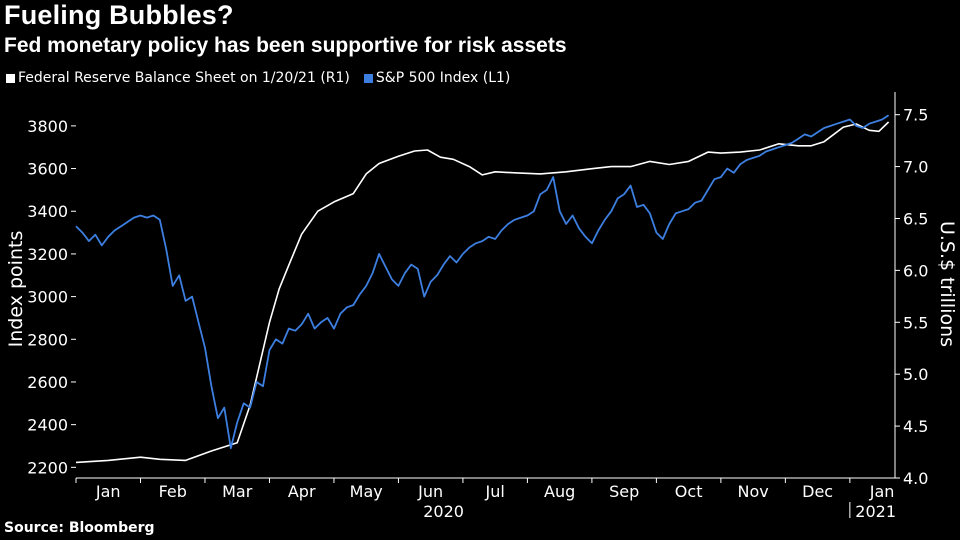  Describe the element at coordinates (689, 491) in the screenshot. I see `x-tick-label: Oct` at that location.